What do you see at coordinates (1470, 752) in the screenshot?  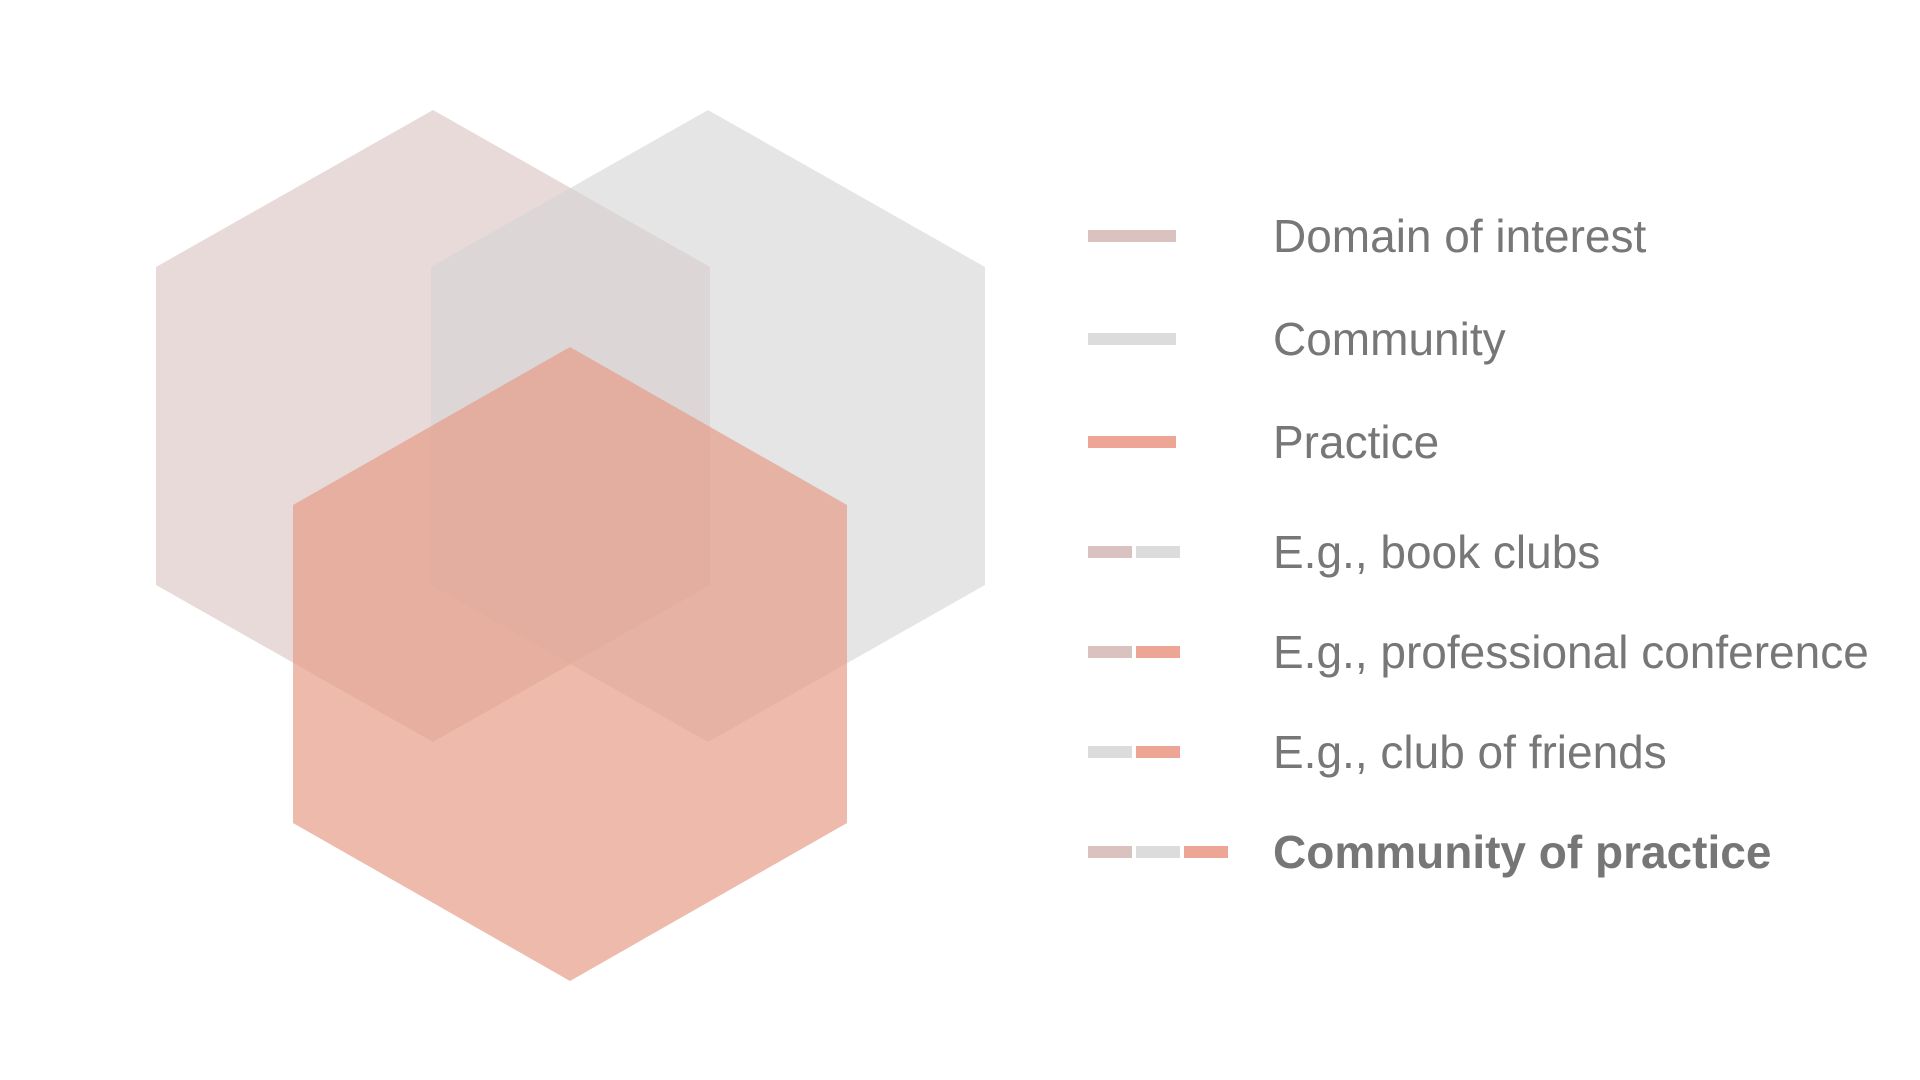 I see `legend-label: E.g., club of friends` at bounding box center [1470, 752].